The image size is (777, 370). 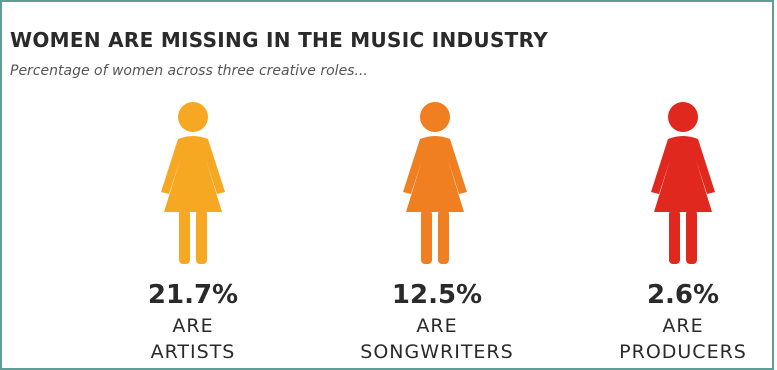 I want to click on woman-icon-producers, so click(x=683, y=183).